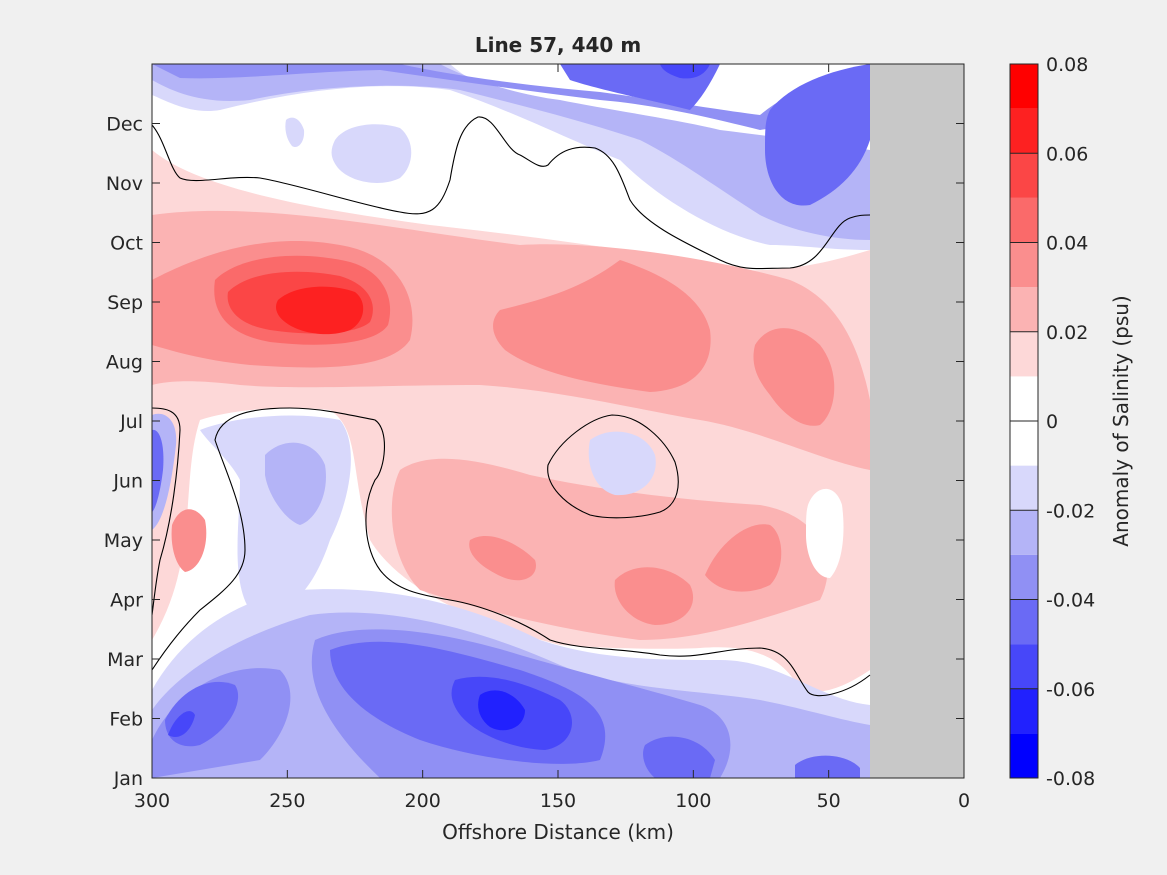 This screenshot has width=1167, height=875. What do you see at coordinates (287, 801) in the screenshot?
I see `x-tick-label: 250` at bounding box center [287, 801].